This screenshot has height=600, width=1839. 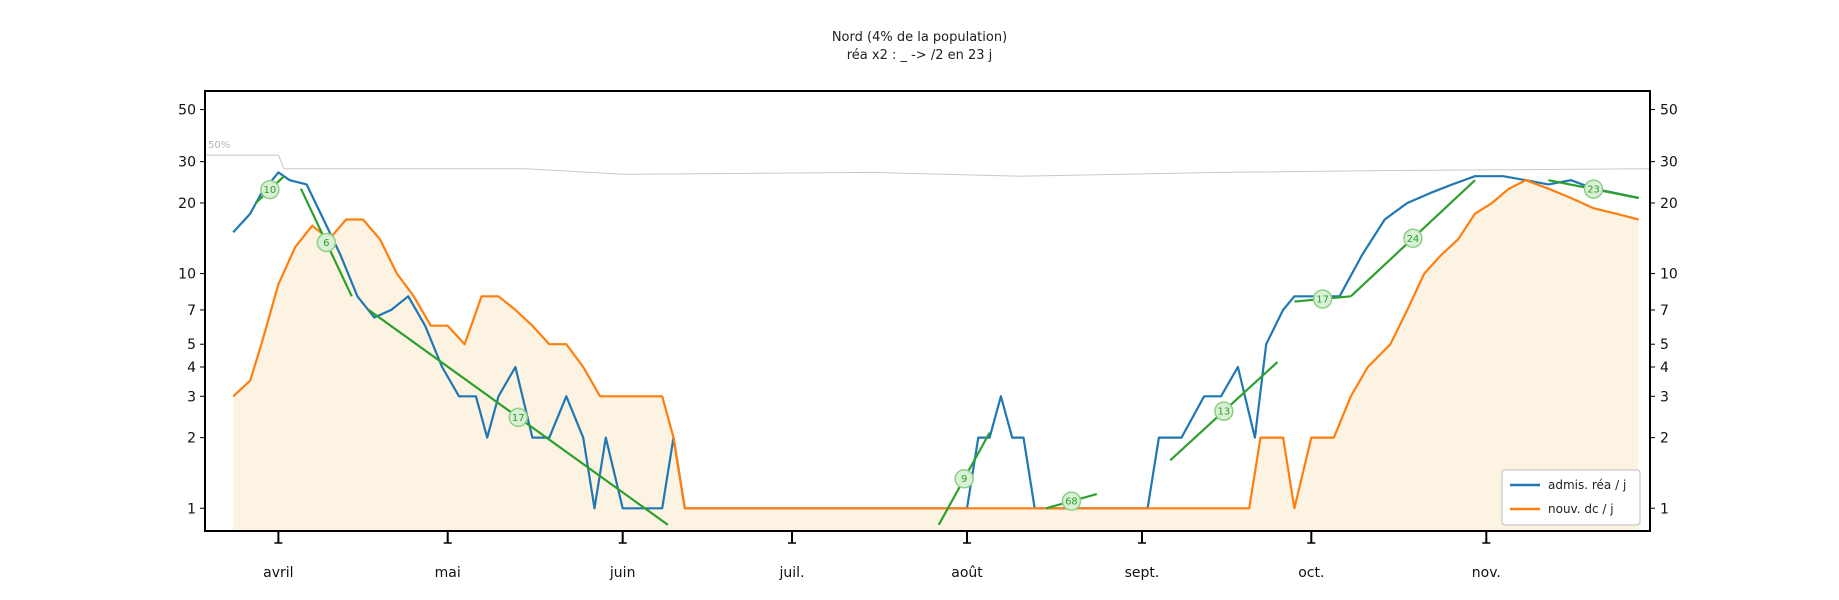 I want to click on threshold-layer: 50%, so click(x=928, y=158).